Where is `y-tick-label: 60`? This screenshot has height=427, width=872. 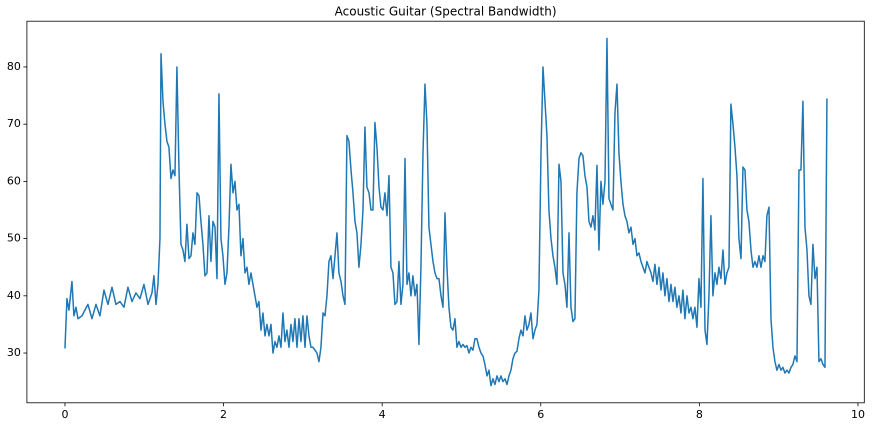
y-tick-label: 60 is located at coordinates (14, 180).